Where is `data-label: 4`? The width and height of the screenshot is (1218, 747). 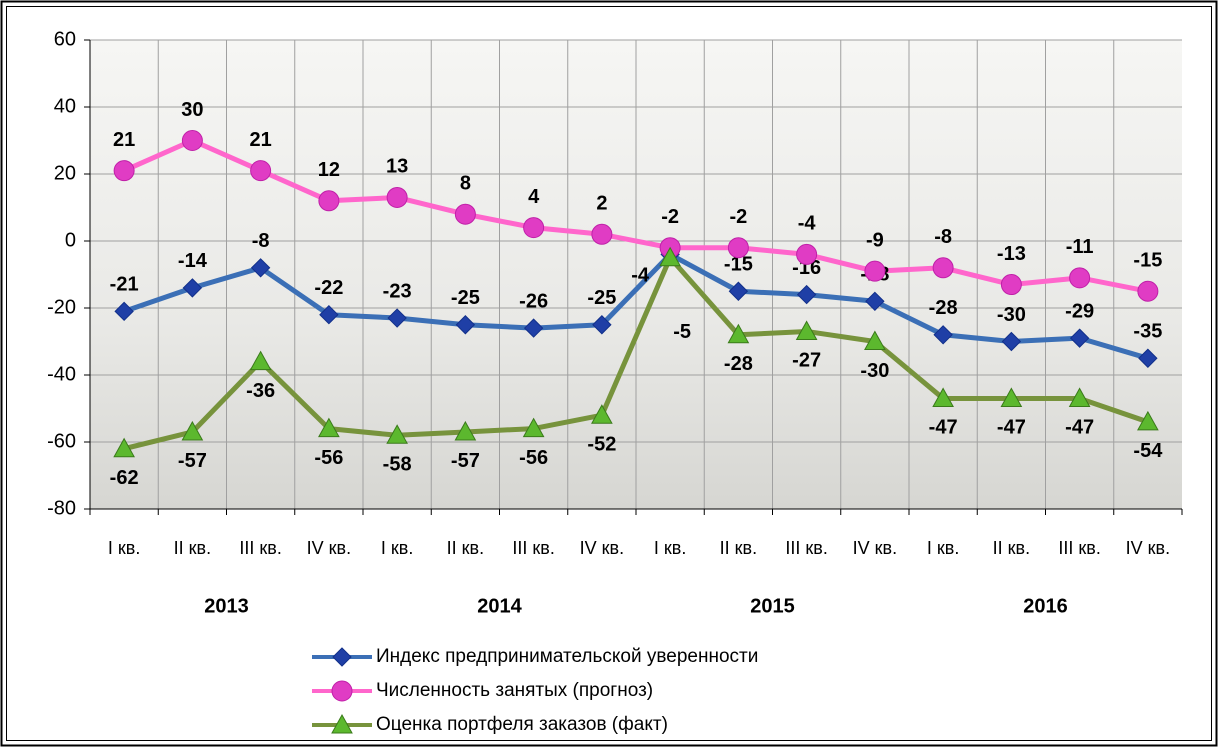 data-label: 4 is located at coordinates (534, 197).